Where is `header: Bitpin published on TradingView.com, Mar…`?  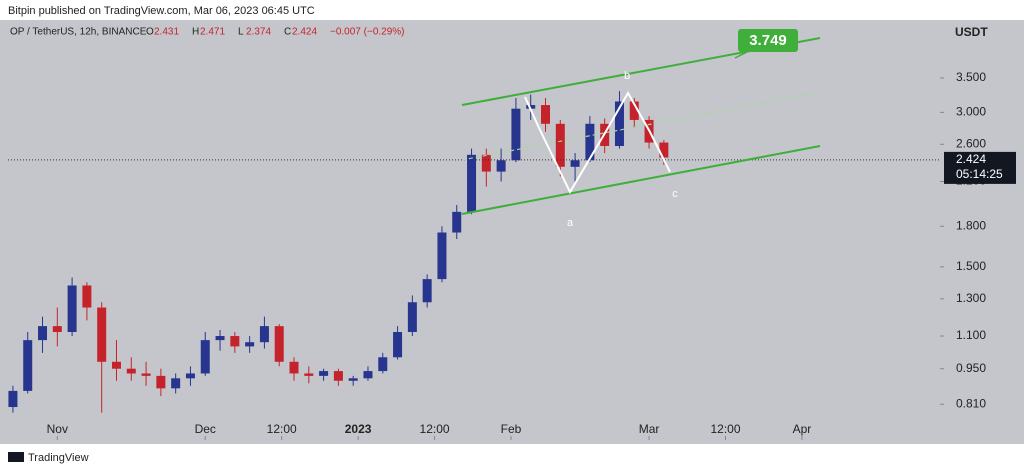
header: Bitpin published on TradingView.com, Mar… is located at coordinates (161, 11).